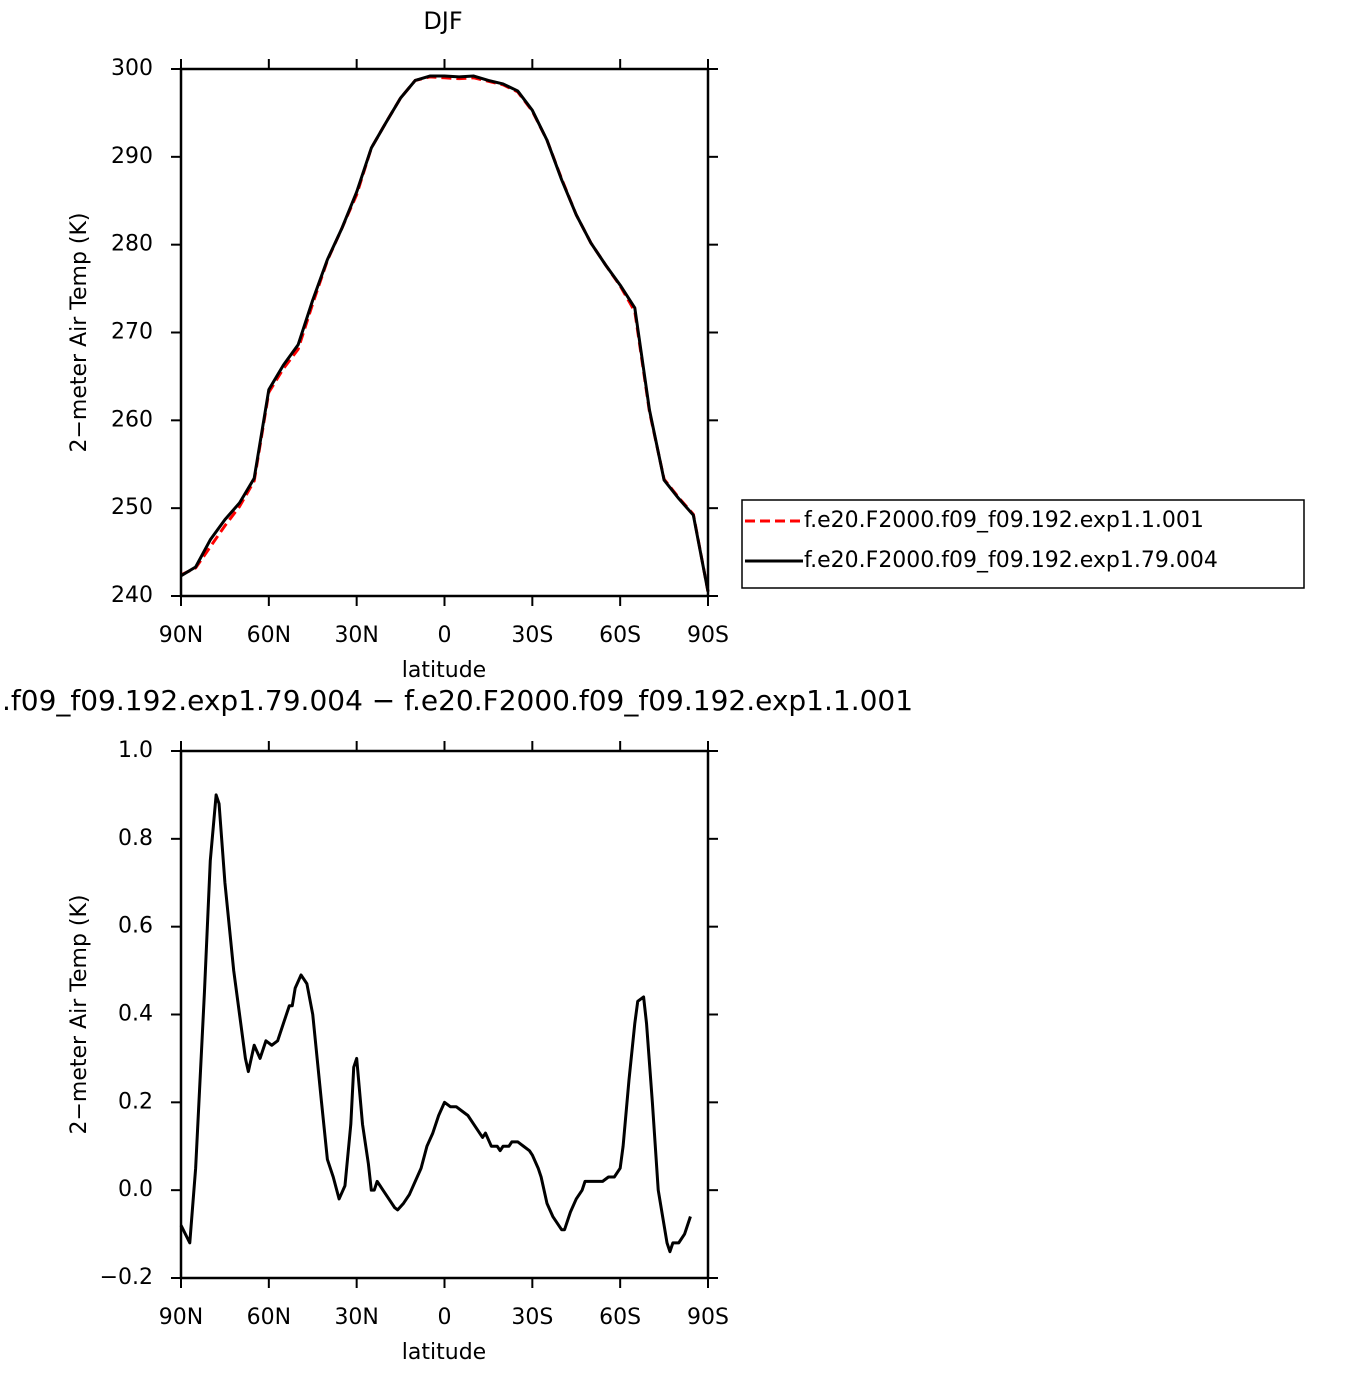 This screenshot has width=1372, height=1374. What do you see at coordinates (132, 244) in the screenshot?
I see `y-tick-label: 280` at bounding box center [132, 244].